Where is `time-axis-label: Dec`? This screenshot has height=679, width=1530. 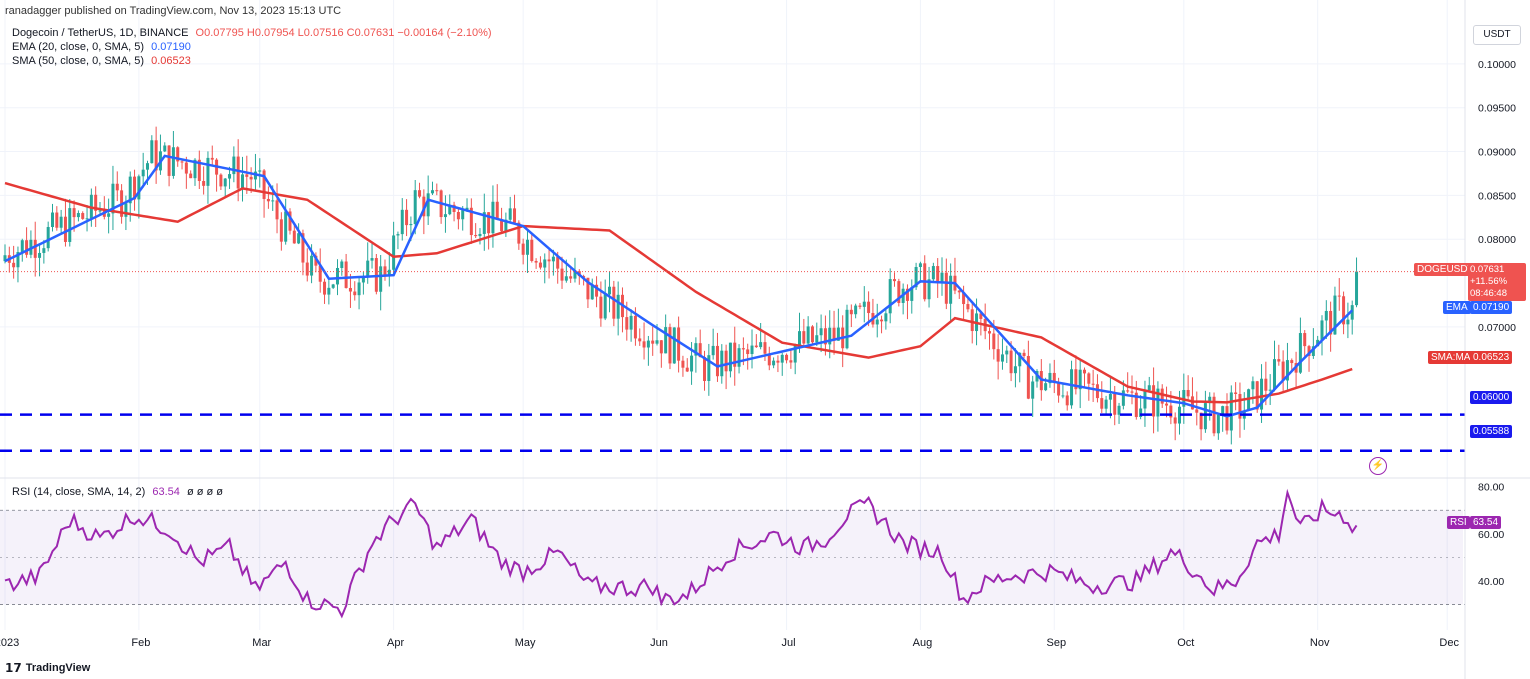 time-axis-label: Dec is located at coordinates (1449, 643).